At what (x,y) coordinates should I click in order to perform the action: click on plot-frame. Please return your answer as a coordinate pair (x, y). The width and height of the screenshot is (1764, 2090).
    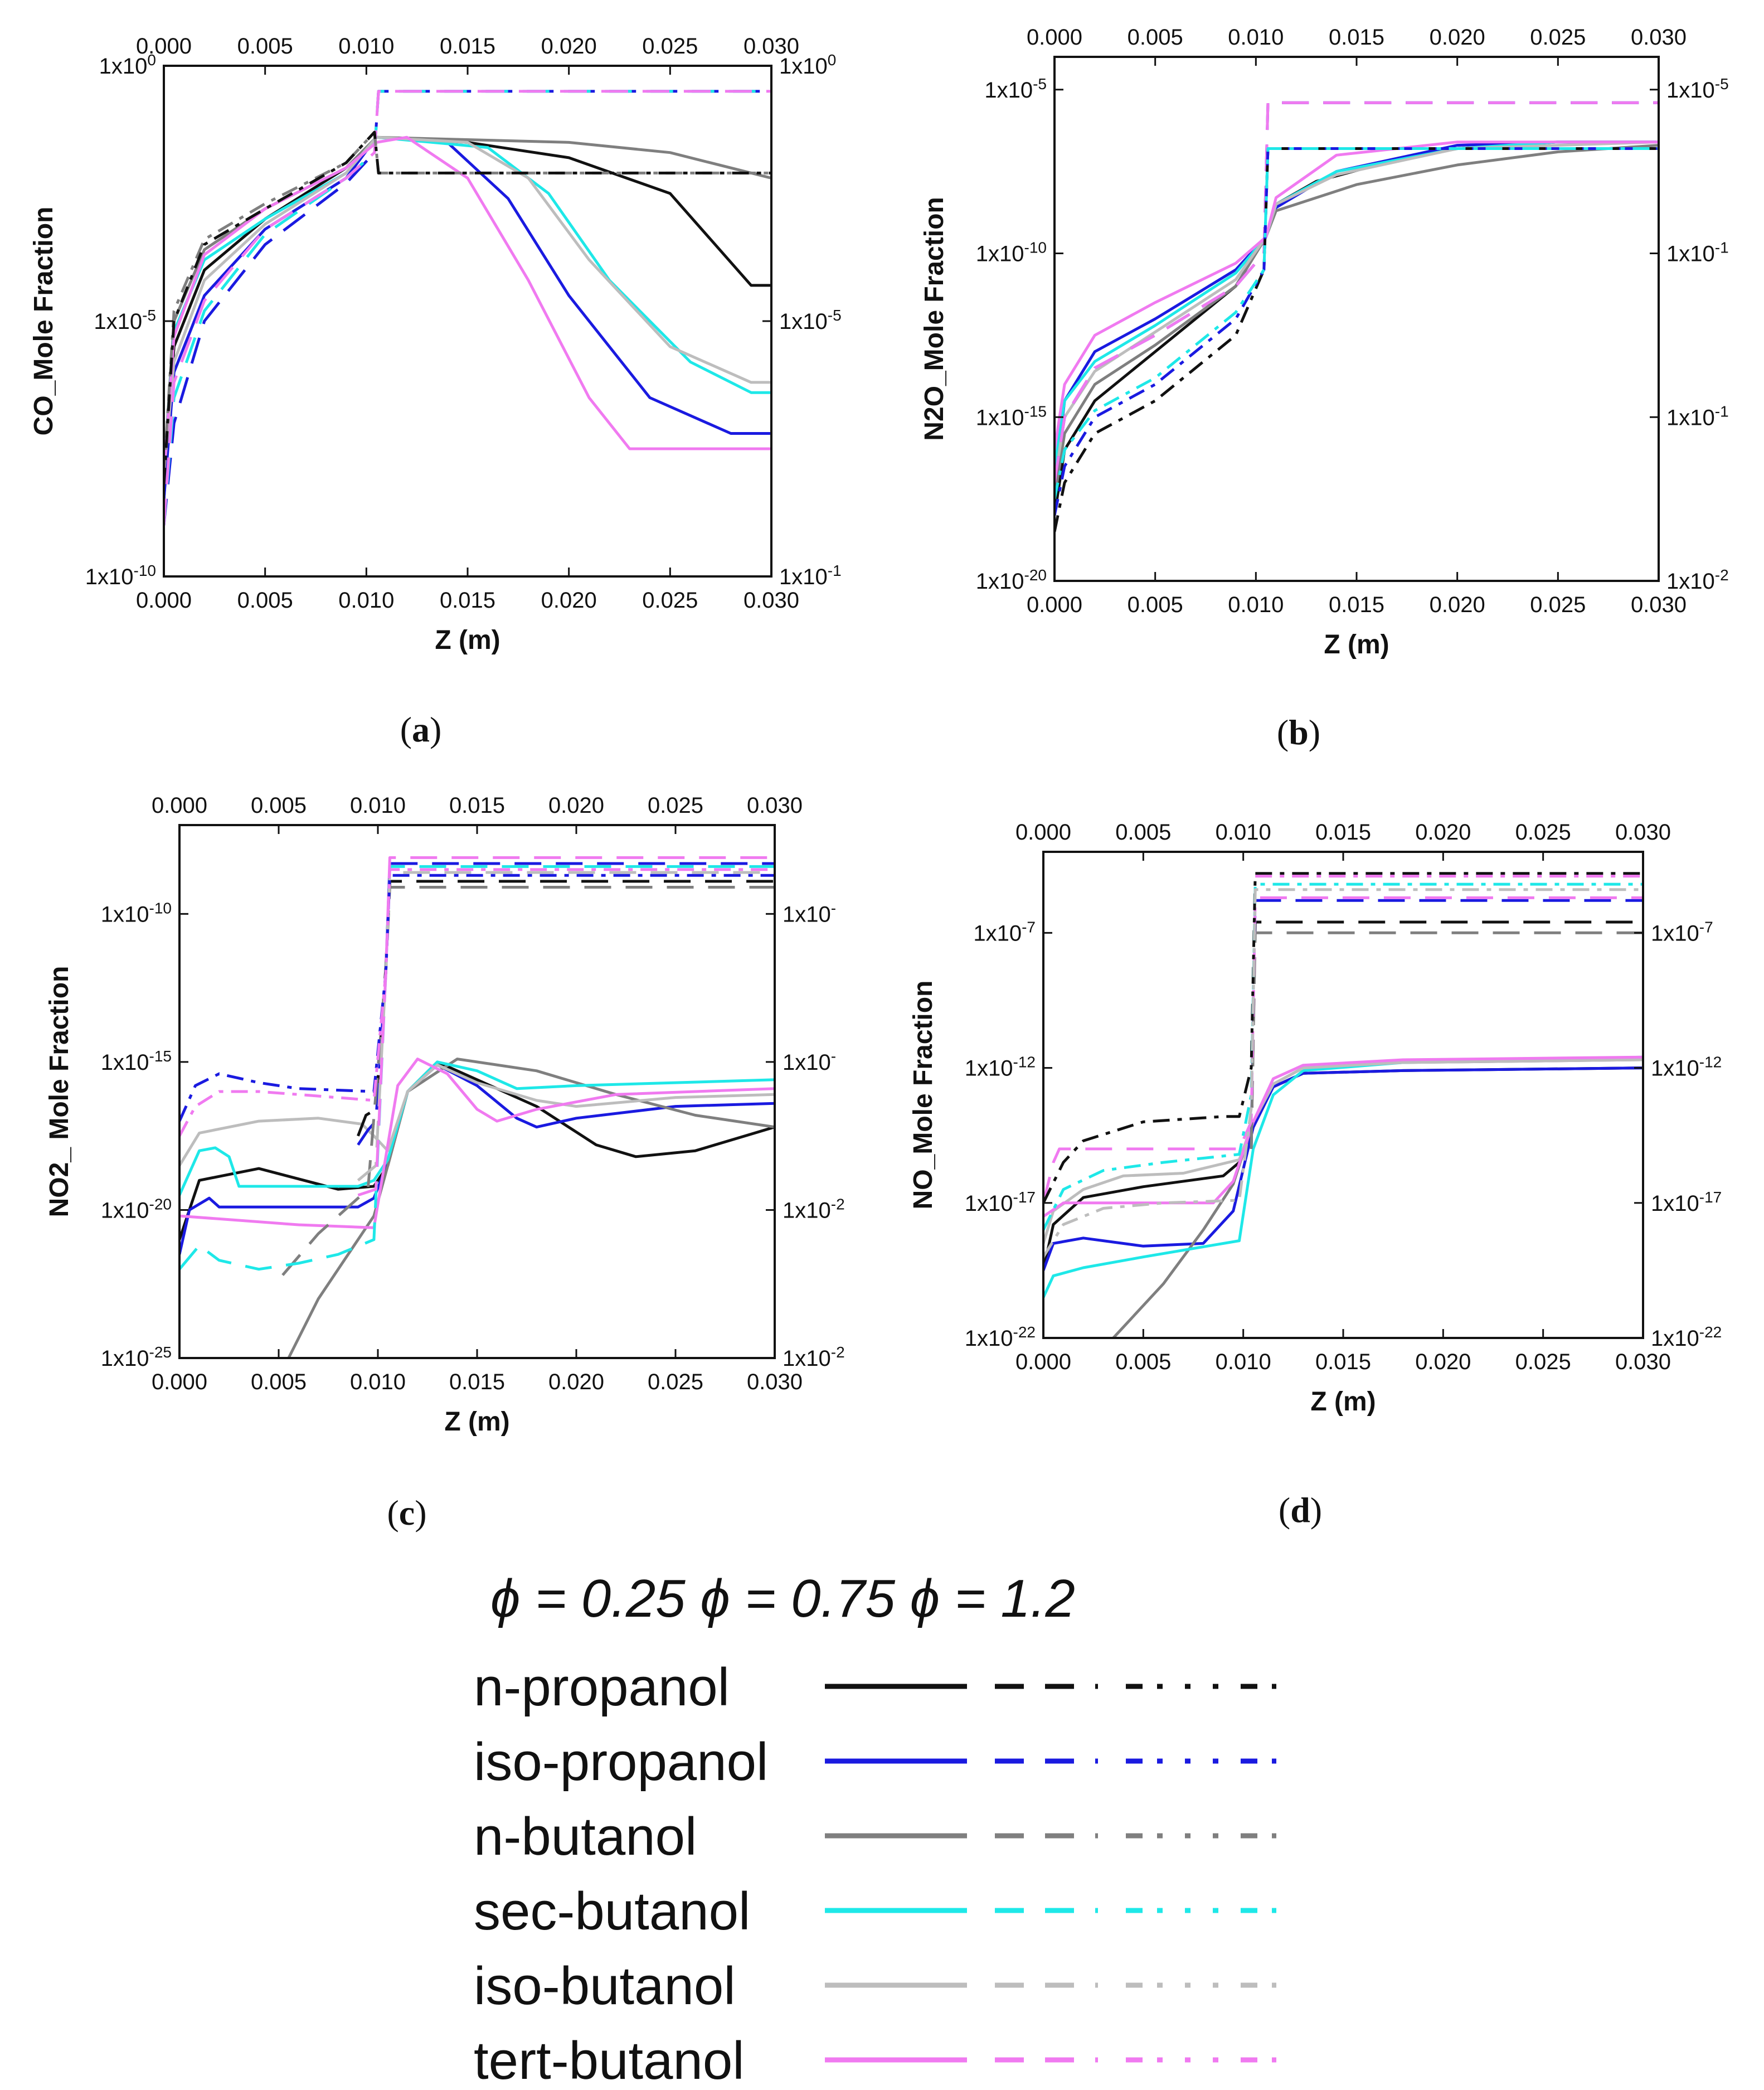
    Looking at the image, I should click on (1343, 1095).